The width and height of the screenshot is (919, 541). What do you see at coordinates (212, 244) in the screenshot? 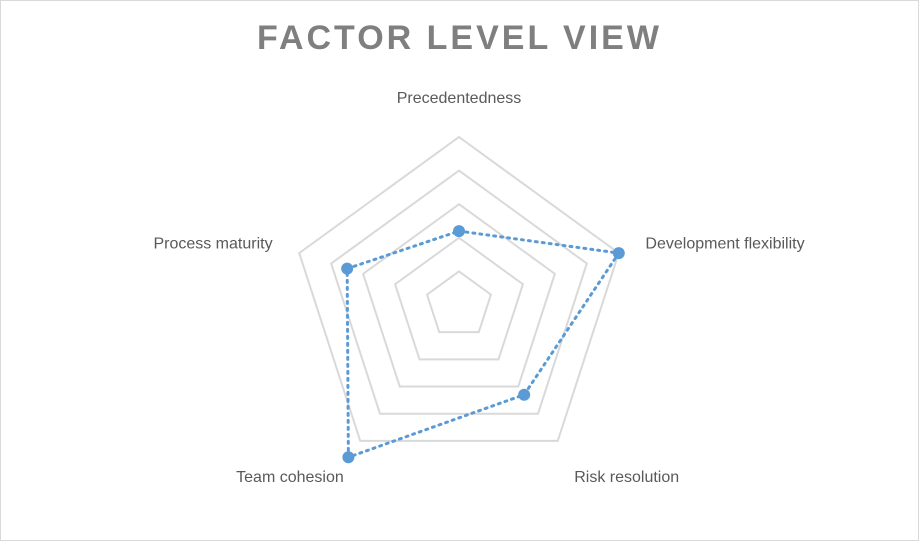
I see `axis-label-process-maturity: Process maturity` at bounding box center [212, 244].